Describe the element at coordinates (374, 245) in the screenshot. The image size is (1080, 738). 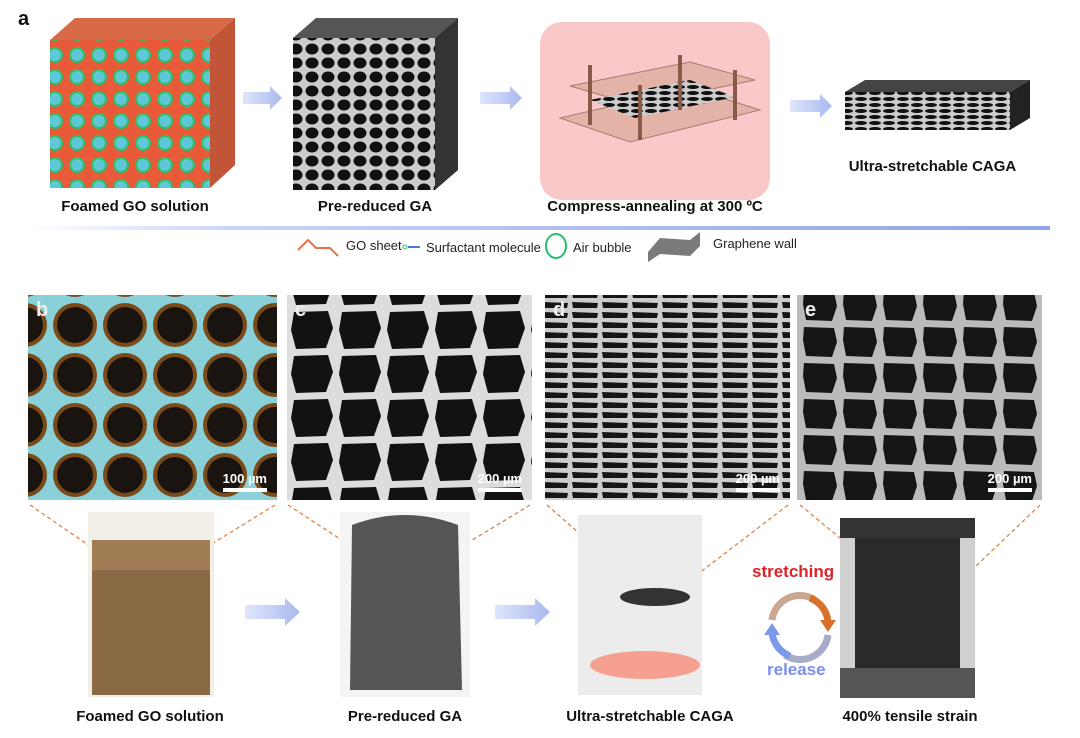
I see `legend-go-sheet: GO sheet` at that location.